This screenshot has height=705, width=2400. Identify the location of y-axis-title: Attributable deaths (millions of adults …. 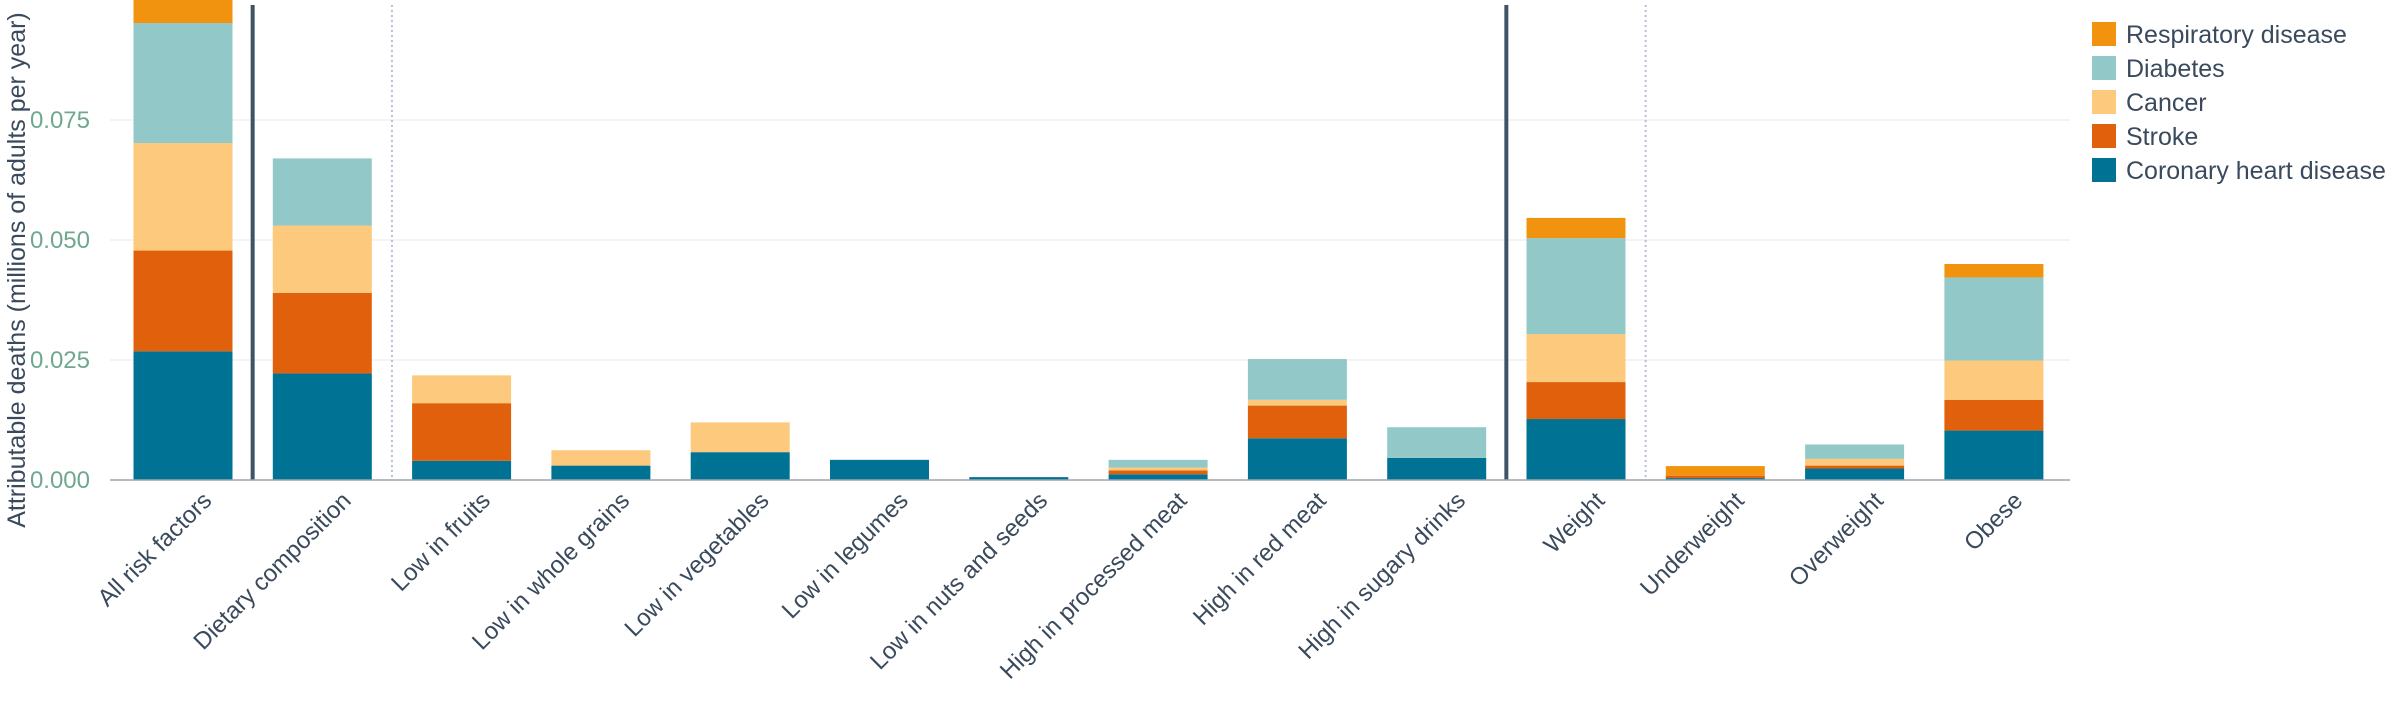
(17, 270).